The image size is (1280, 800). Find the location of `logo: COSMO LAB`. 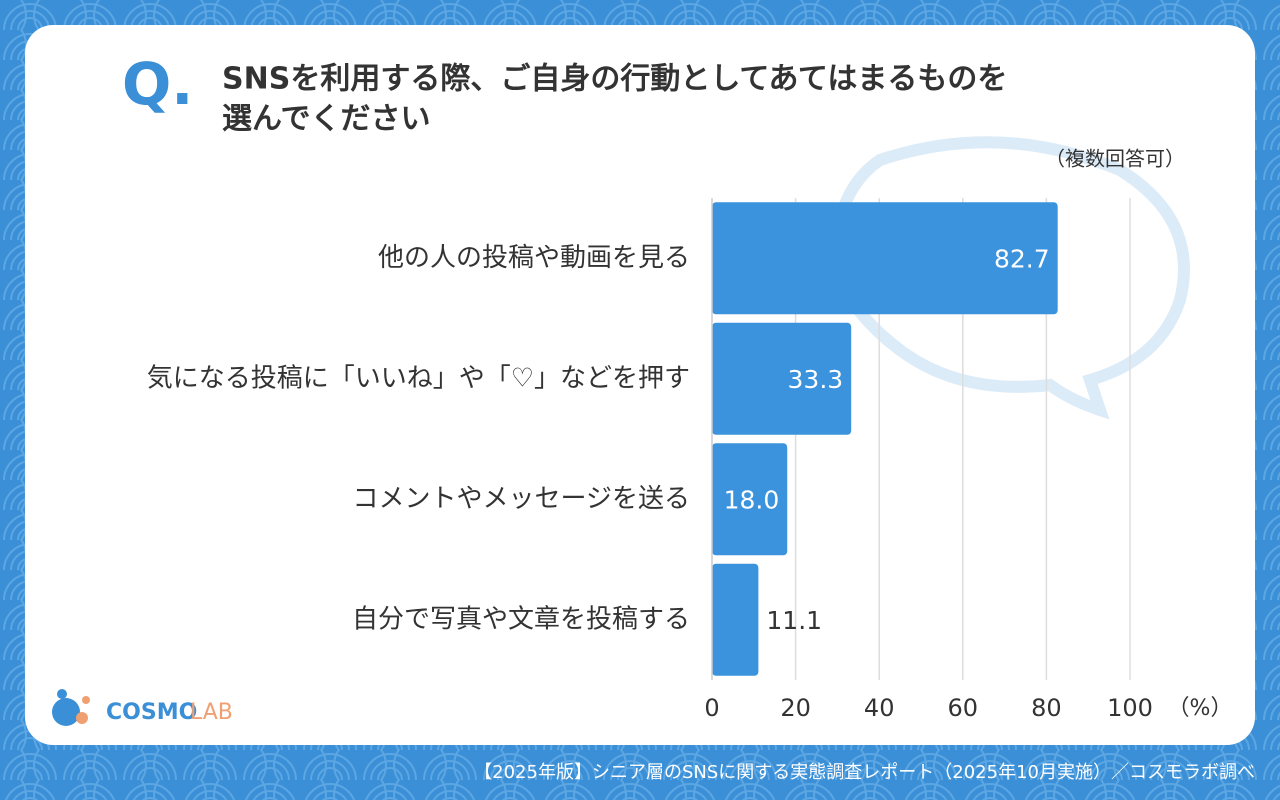

logo: COSMO LAB is located at coordinates (142, 707).